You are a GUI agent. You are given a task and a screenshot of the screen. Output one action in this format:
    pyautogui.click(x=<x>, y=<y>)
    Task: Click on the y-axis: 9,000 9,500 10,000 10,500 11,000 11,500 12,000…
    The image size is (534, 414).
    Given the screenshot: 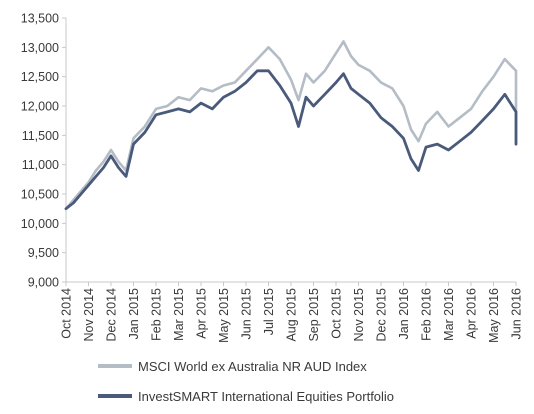 What is the action you would take?
    pyautogui.click(x=44, y=151)
    